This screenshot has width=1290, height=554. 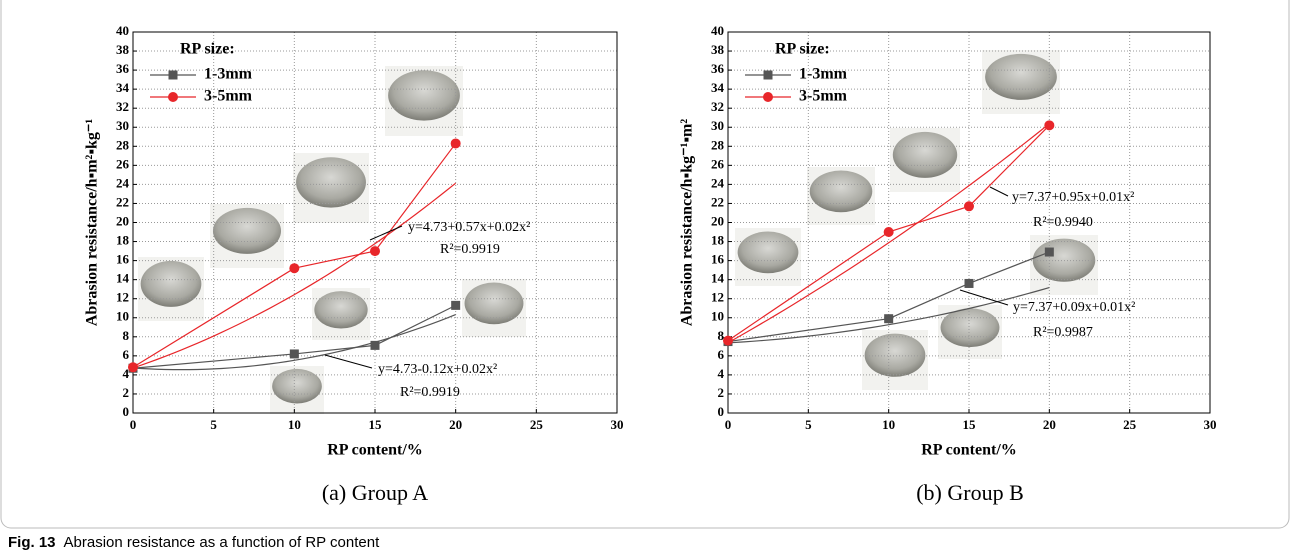 What do you see at coordinates (1063, 222) in the screenshot?
I see `fit-r2: R²=0.9940` at bounding box center [1063, 222].